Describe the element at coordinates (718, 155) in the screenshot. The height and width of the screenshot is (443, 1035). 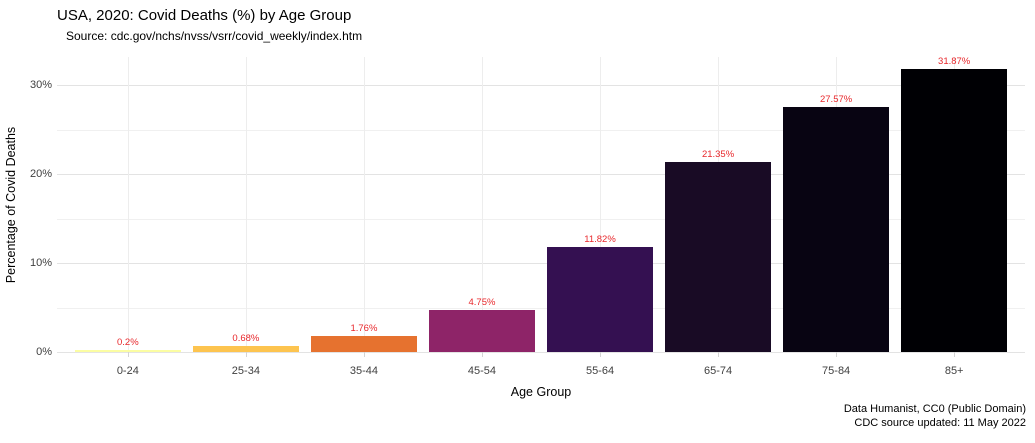
I see `bar-value-label: 21.35%` at that location.